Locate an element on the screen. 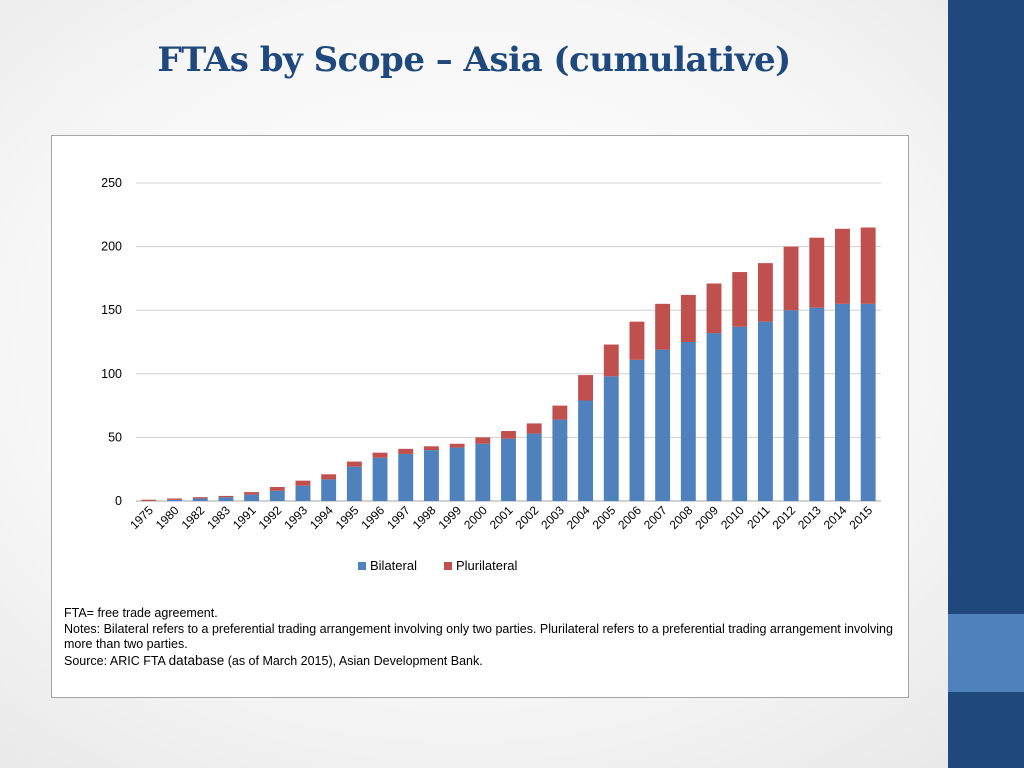  bar-plurilateral-2012 is located at coordinates (791, 278).